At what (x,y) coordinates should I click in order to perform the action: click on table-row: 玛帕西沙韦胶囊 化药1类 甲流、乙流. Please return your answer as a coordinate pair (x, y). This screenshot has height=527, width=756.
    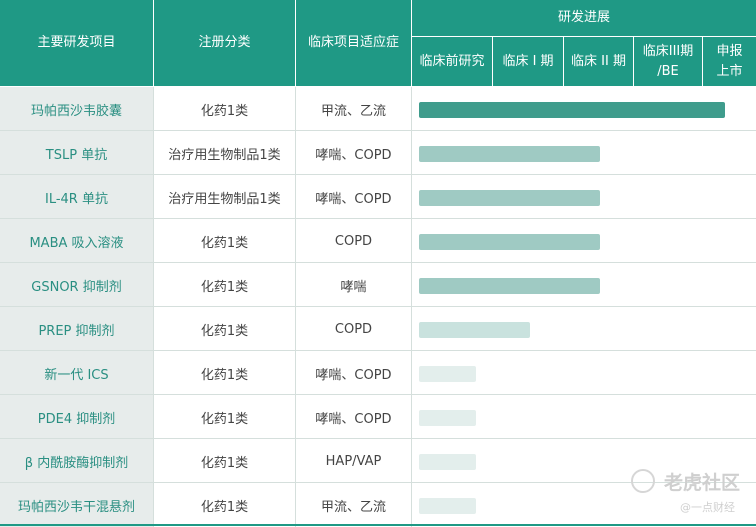
    Looking at the image, I should click on (378, 109).